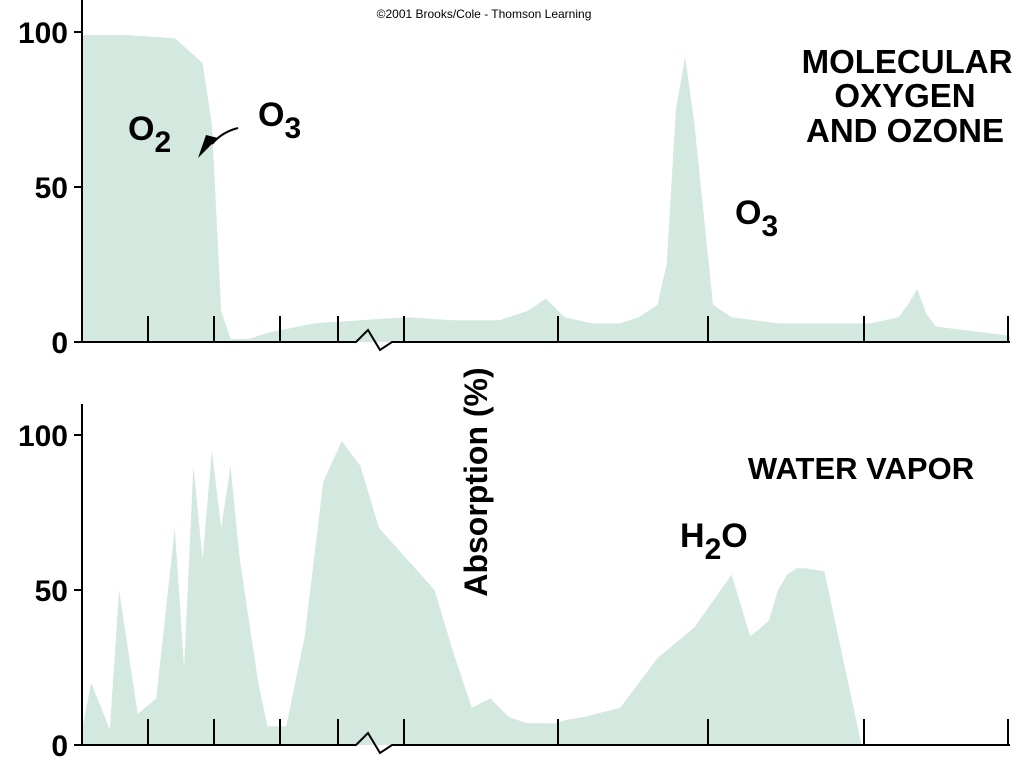 The image size is (1024, 764). What do you see at coordinates (225, 136) in the screenshot?
I see `o3-arrow-line` at bounding box center [225, 136].